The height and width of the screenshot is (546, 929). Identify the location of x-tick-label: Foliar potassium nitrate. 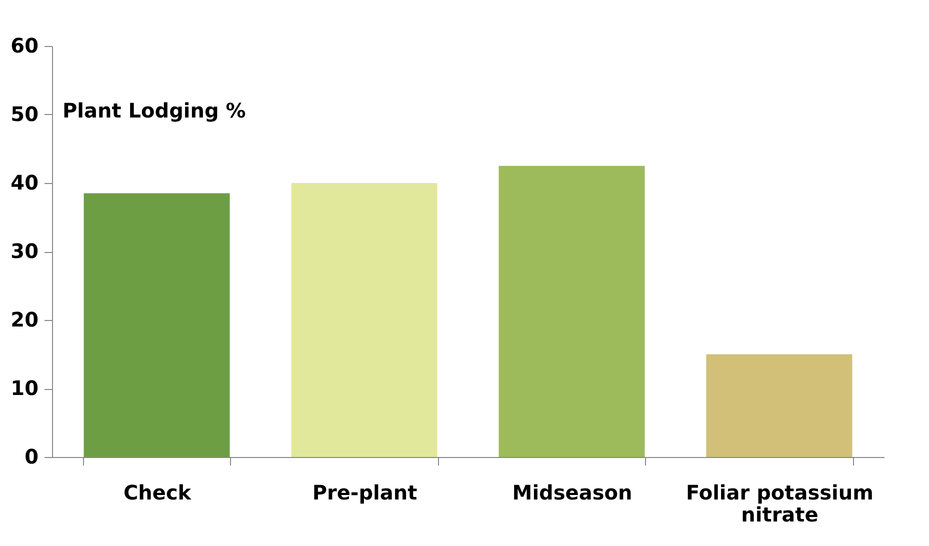
(780, 503).